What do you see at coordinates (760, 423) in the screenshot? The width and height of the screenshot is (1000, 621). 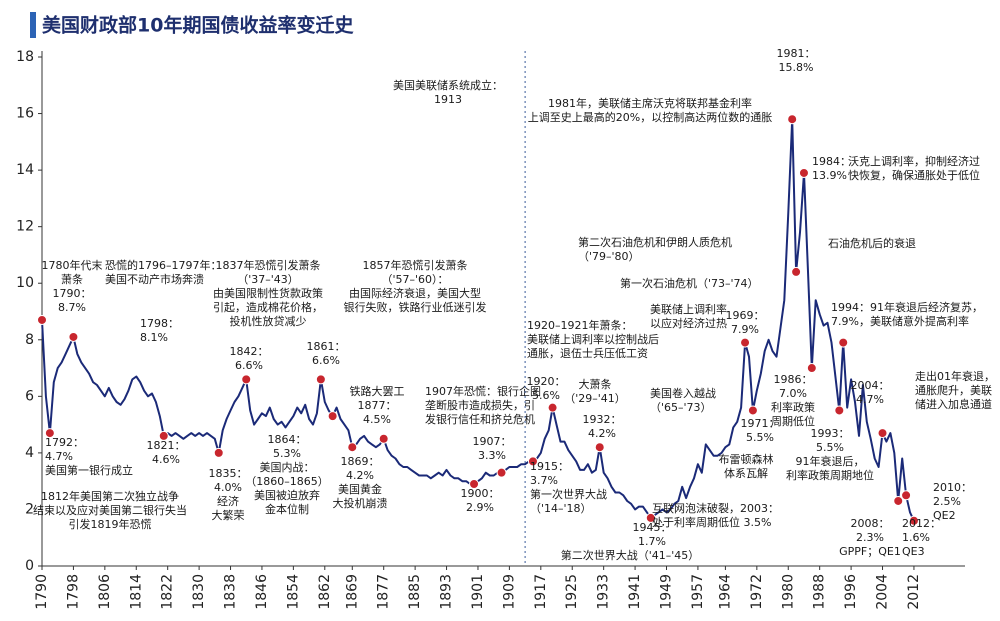 I see `annotation-text: 1971：` at bounding box center [760, 423].